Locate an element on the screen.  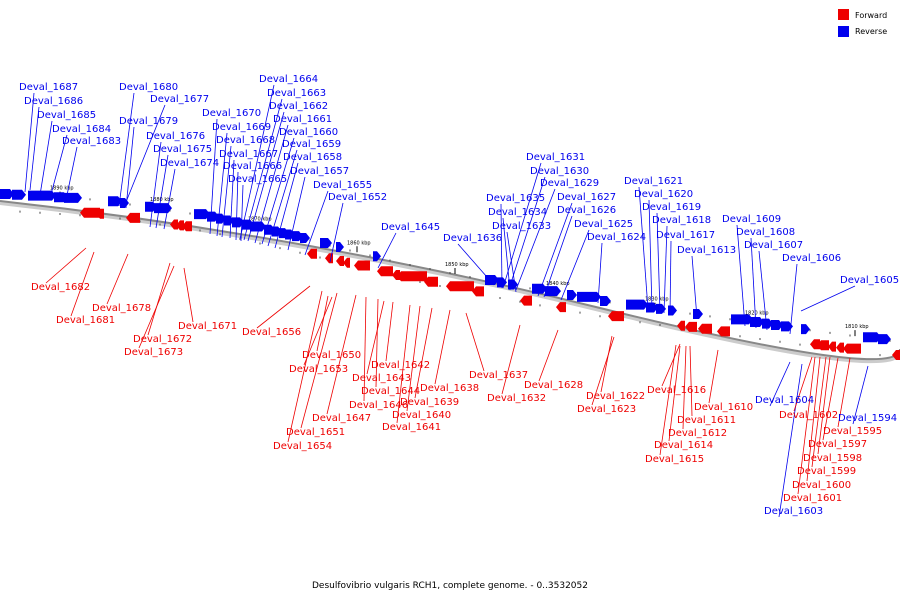
forward-gene-label: Deval_1638 is located at coordinates (449, 388).